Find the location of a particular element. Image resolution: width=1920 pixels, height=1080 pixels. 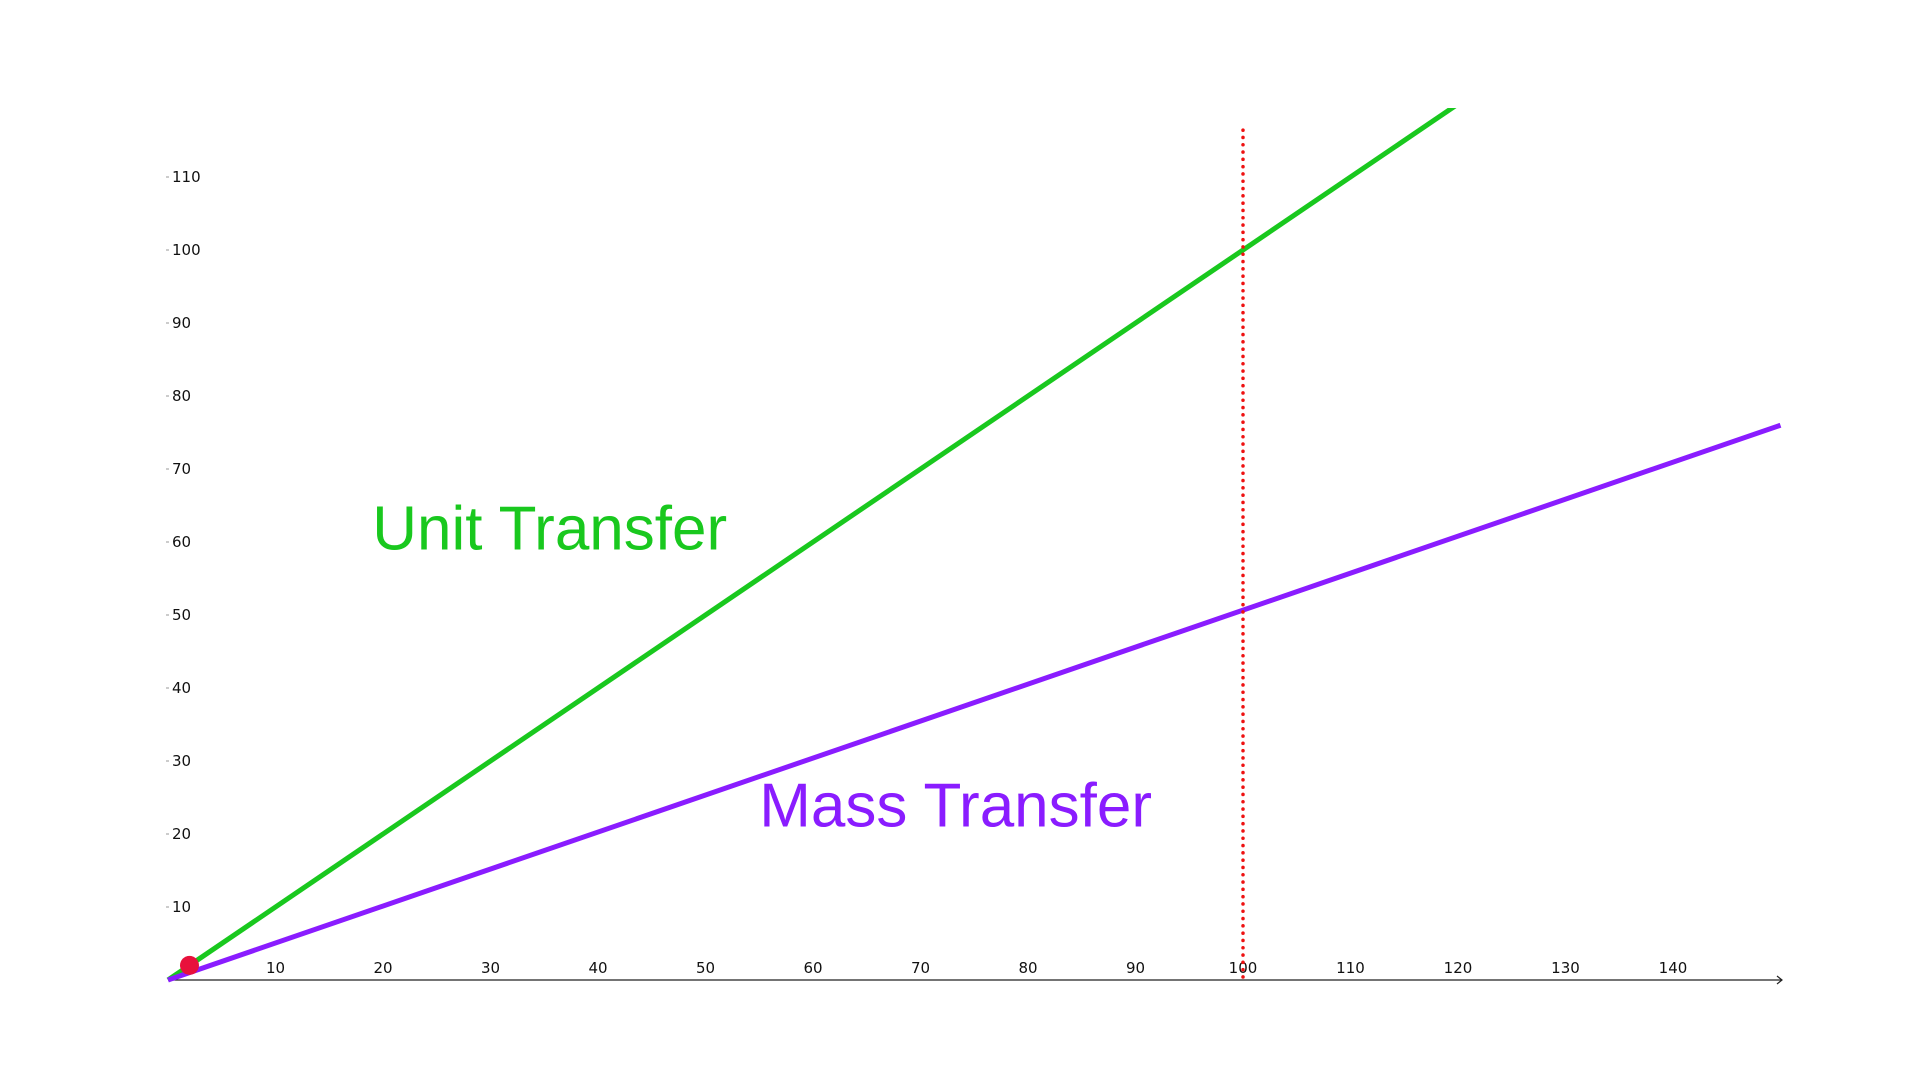

y-tick-label: 40 is located at coordinates (181, 688).